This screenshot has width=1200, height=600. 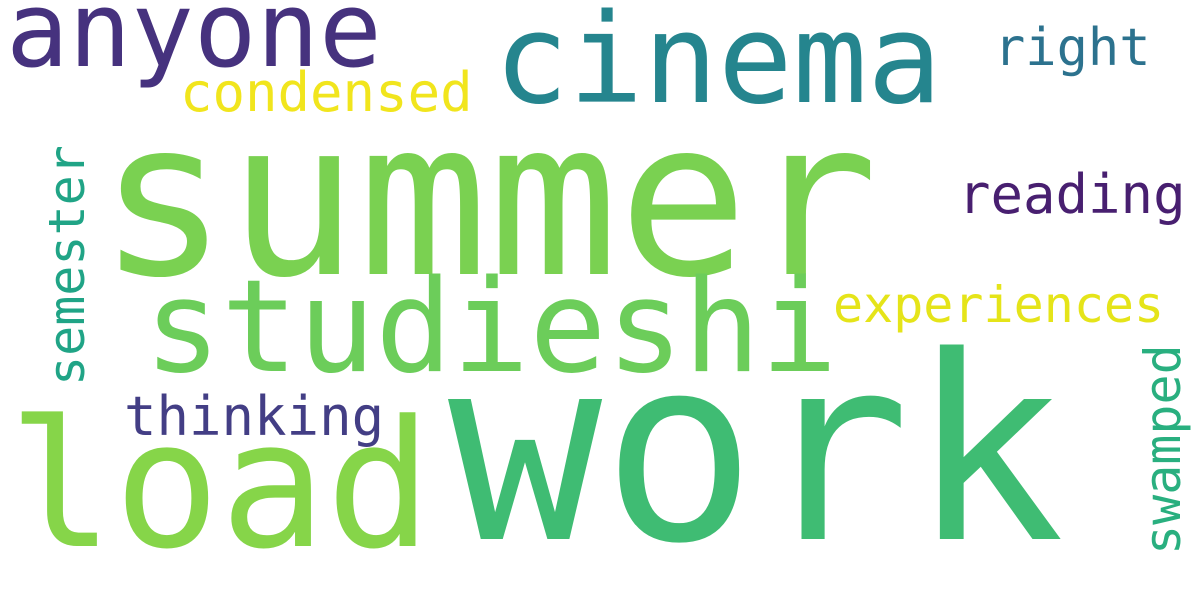 What do you see at coordinates (491, 327) in the screenshot?
I see `word-studieshi: studieshi` at bounding box center [491, 327].